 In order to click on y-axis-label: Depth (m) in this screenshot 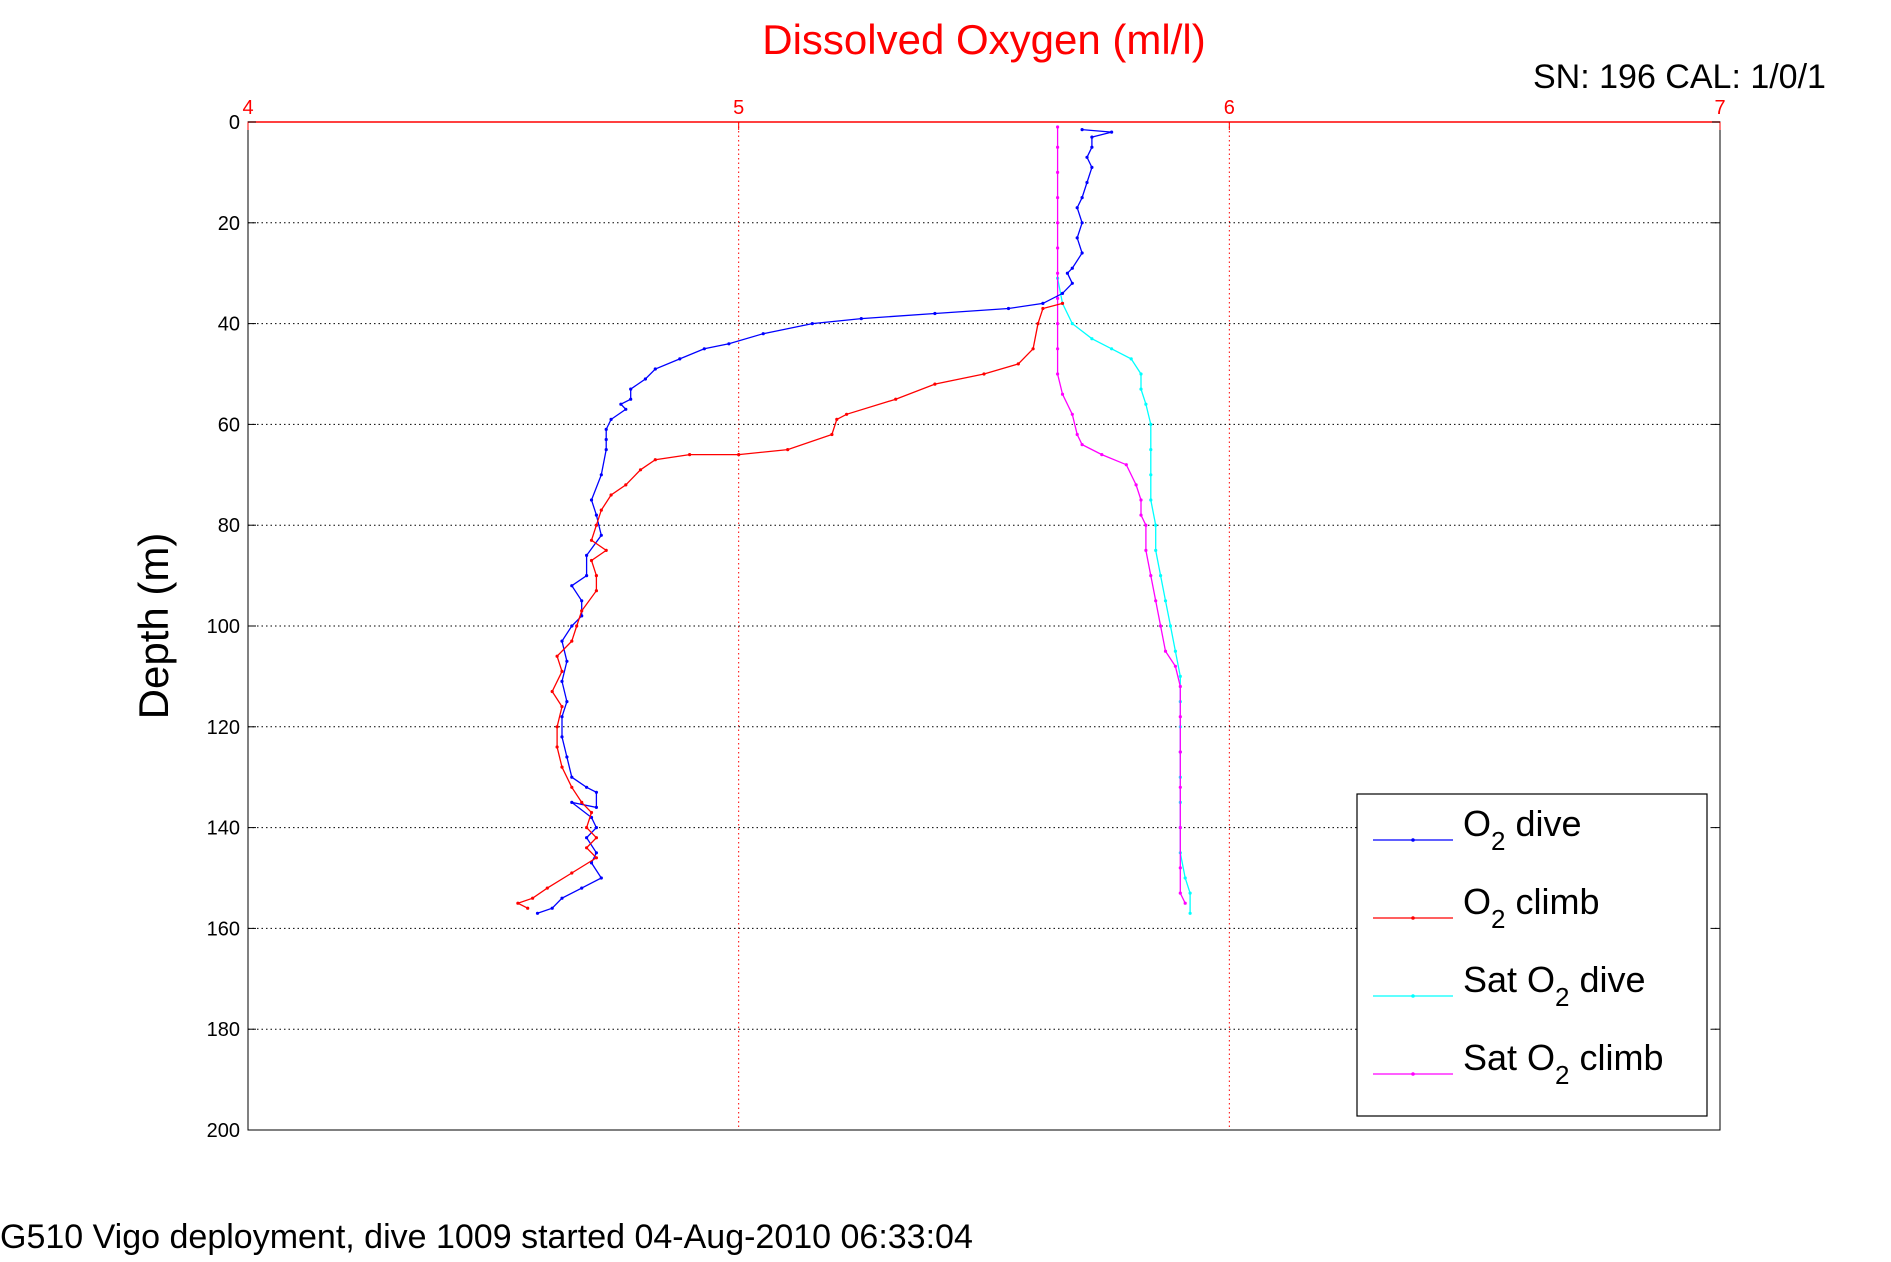, I will do `click(153, 626)`.